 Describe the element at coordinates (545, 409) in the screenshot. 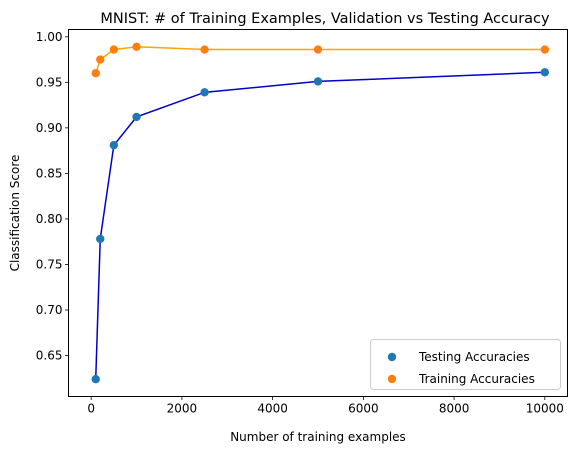

I see `x-tick-label: 10000` at that location.